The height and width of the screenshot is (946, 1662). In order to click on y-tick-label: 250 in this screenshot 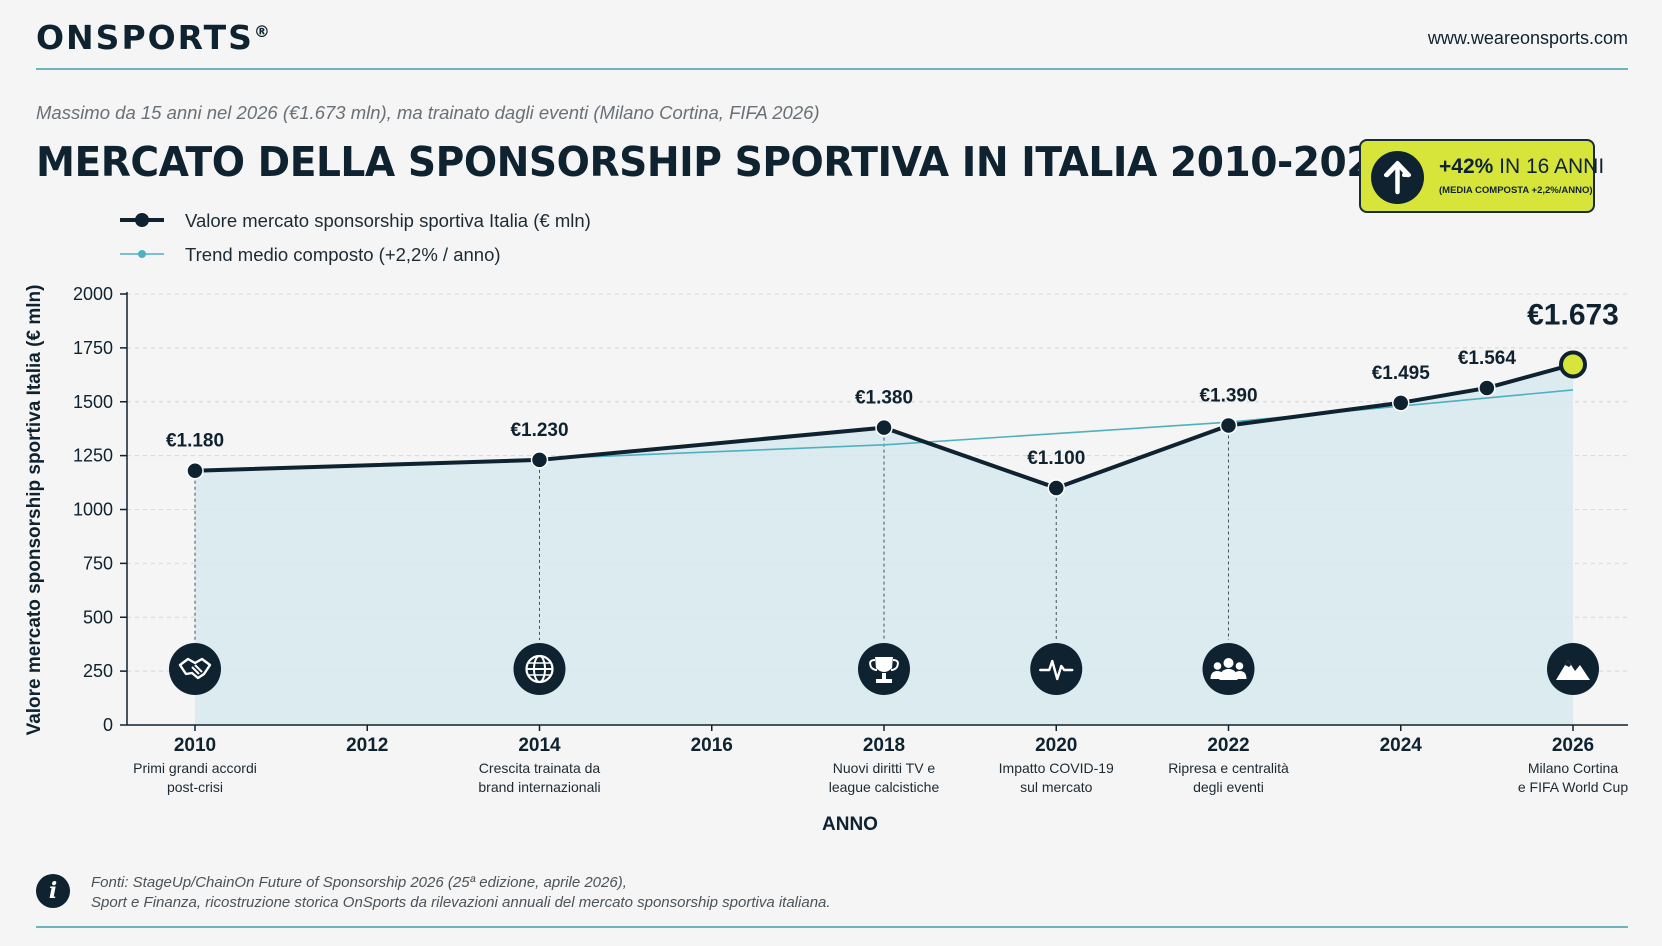, I will do `click(98, 671)`.